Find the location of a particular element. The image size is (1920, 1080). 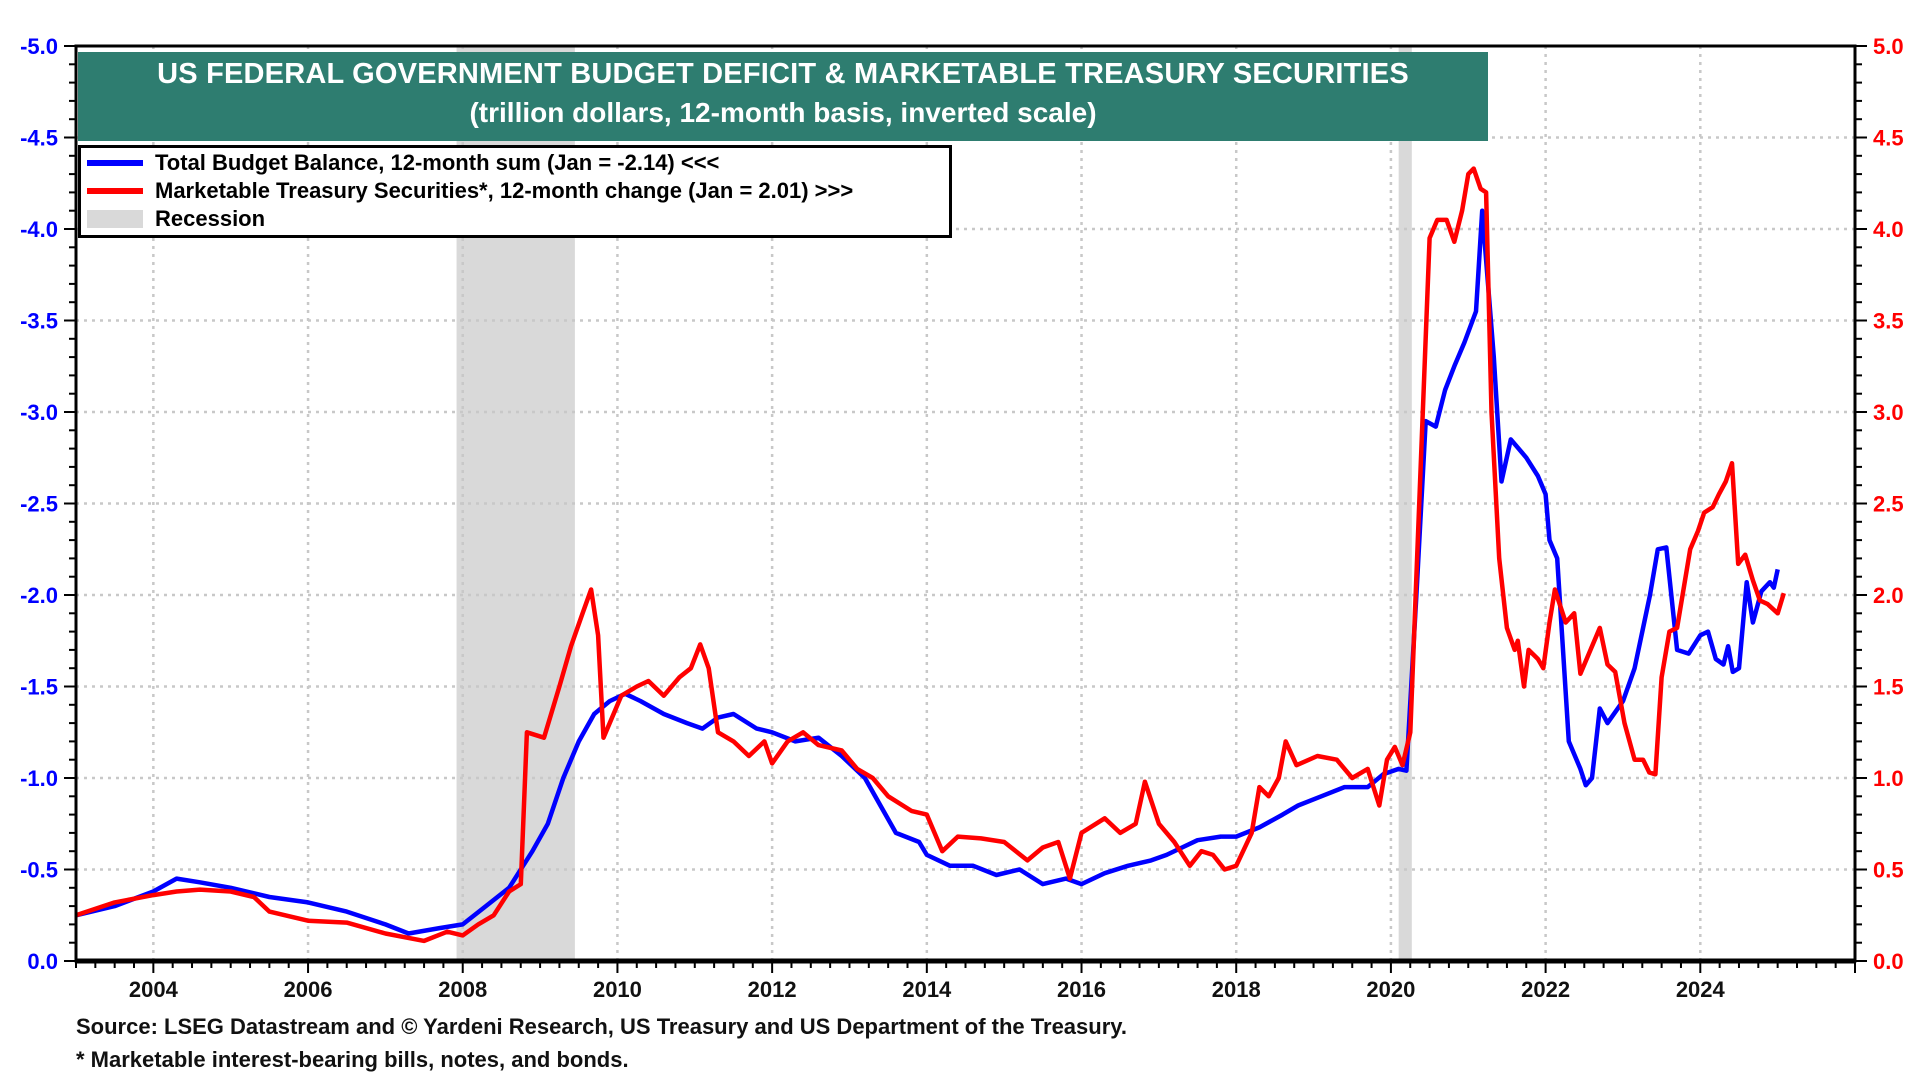

legend-label: Recession is located at coordinates (210, 218).